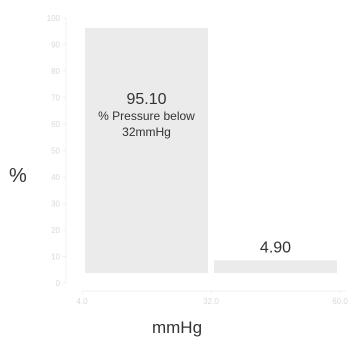 The image size is (354, 345). What do you see at coordinates (55, 204) in the screenshot?
I see `y-tick-label: 30` at bounding box center [55, 204].